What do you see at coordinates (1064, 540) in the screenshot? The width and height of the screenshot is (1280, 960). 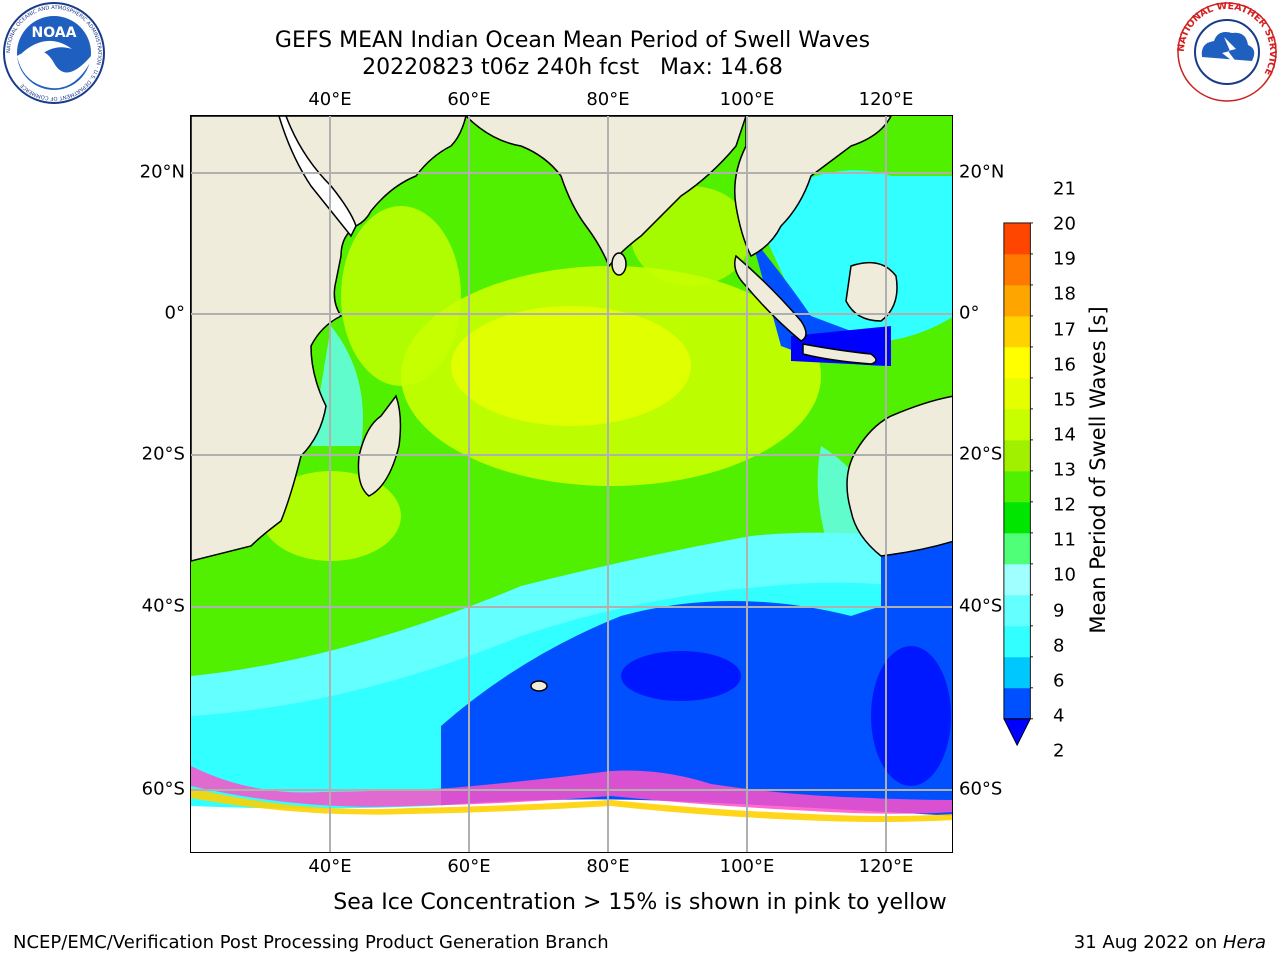 I see `colorbar-label-11: 11` at bounding box center [1064, 540].